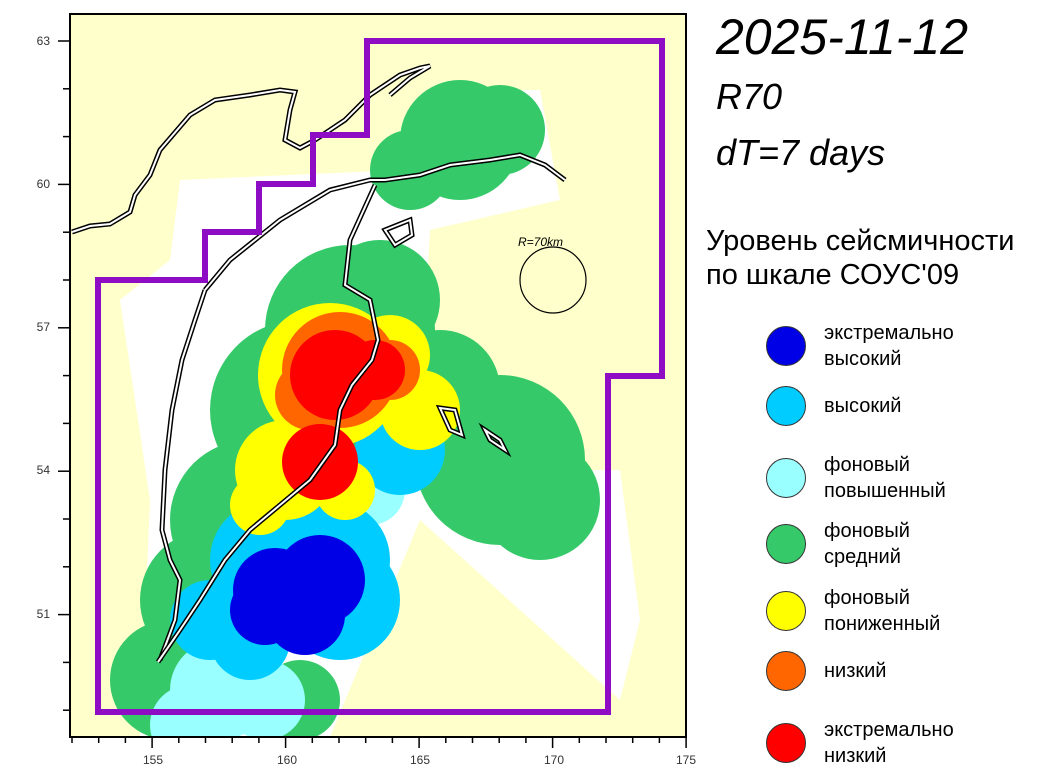  I want to click on legend-item: экстремально низкий, so click(880, 743).